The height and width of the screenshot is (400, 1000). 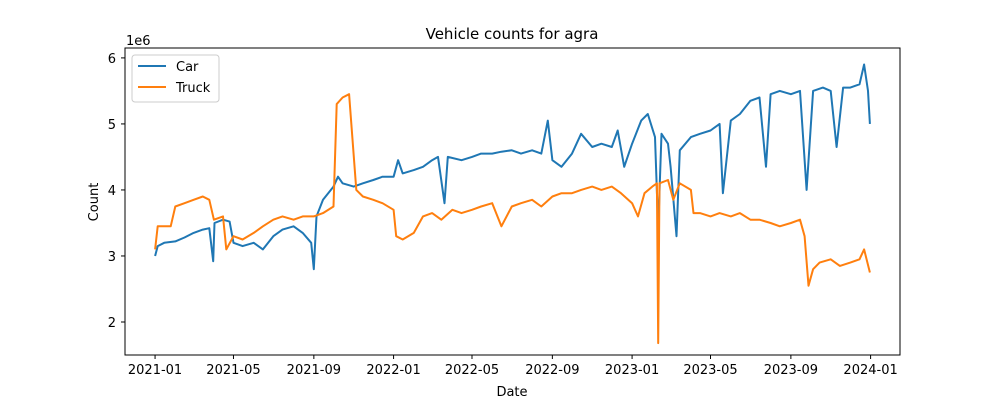 I want to click on legend-label-truck: Truck, so click(x=193, y=88).